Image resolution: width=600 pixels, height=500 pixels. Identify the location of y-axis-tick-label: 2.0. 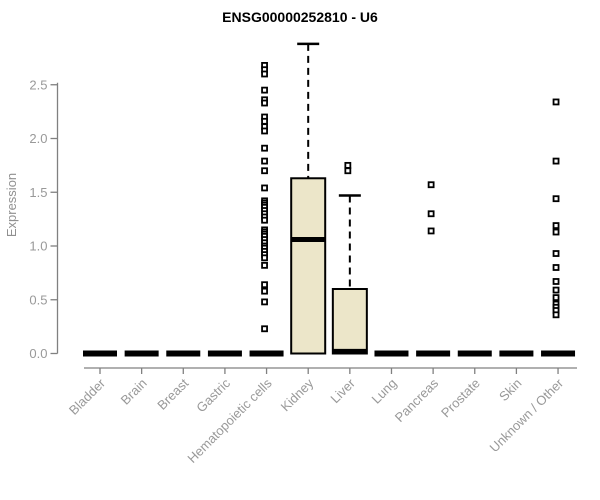
(38, 138).